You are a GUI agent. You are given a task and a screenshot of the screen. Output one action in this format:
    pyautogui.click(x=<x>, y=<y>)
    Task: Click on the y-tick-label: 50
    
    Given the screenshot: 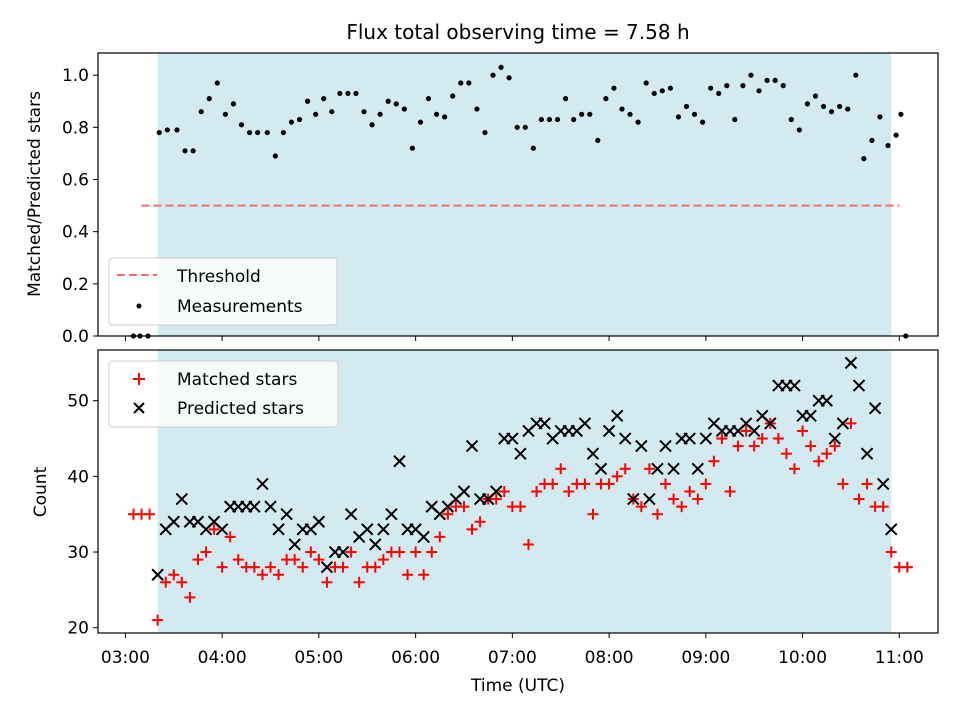 What is the action you would take?
    pyautogui.click(x=78, y=402)
    